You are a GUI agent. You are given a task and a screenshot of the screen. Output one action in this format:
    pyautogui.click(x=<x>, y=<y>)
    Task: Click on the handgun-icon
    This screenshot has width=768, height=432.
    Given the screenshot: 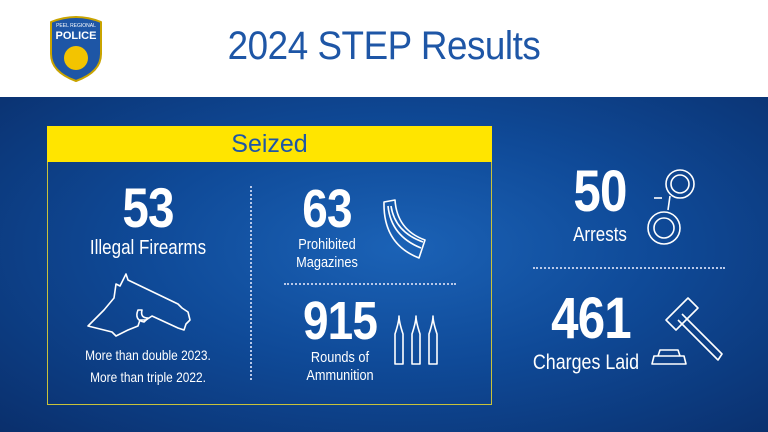 What is the action you would take?
    pyautogui.click(x=139, y=305)
    